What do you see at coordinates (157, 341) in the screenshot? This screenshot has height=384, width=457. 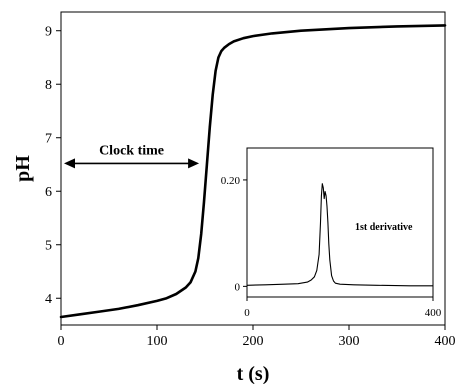 I see `x-tick-label: 100` at bounding box center [157, 341].